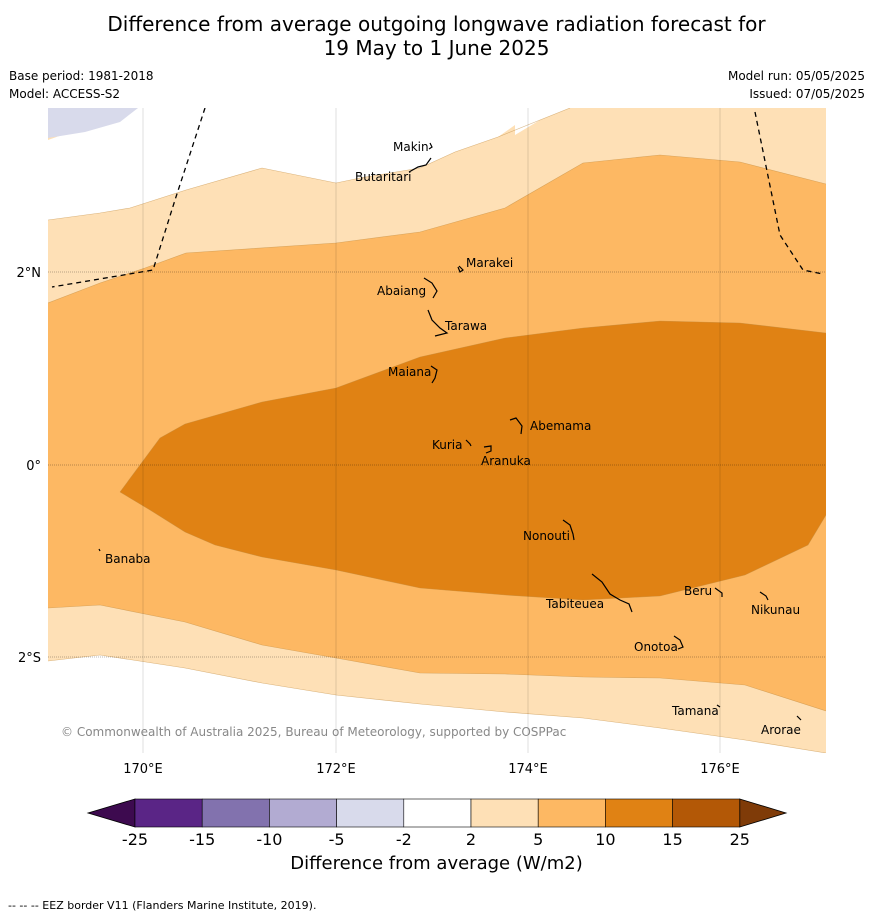 The height and width of the screenshot is (919, 873). I want to click on lat-tick-labels: 2°N 0° 2°S, so click(29, 466).